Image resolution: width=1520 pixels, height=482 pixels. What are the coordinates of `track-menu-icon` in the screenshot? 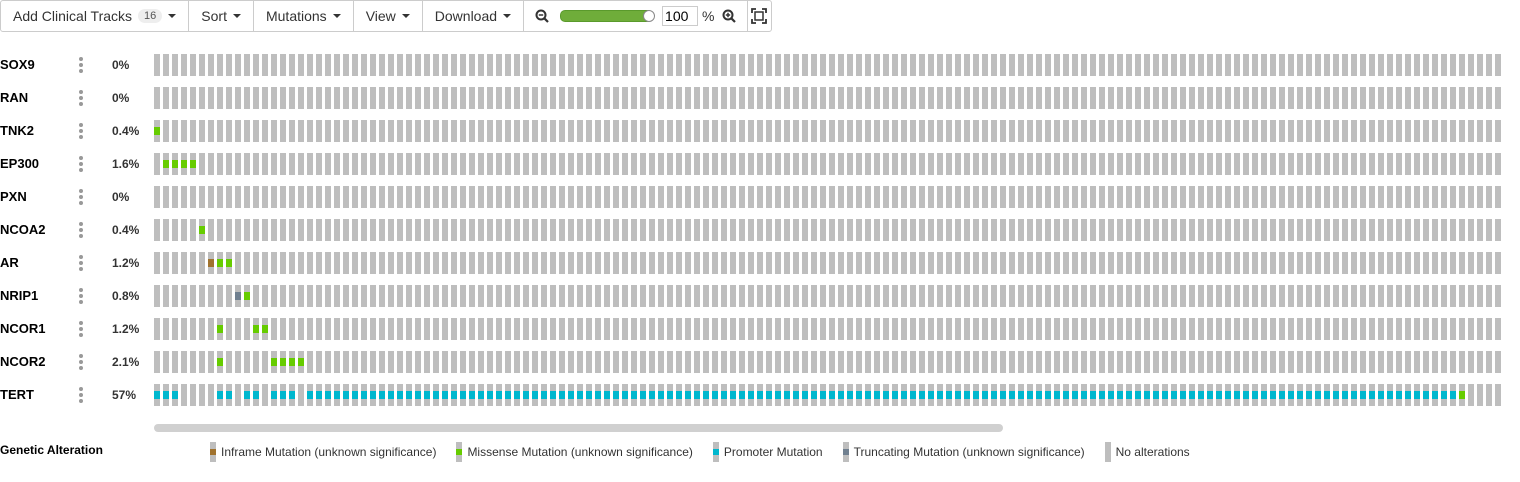 It's located at (82, 329).